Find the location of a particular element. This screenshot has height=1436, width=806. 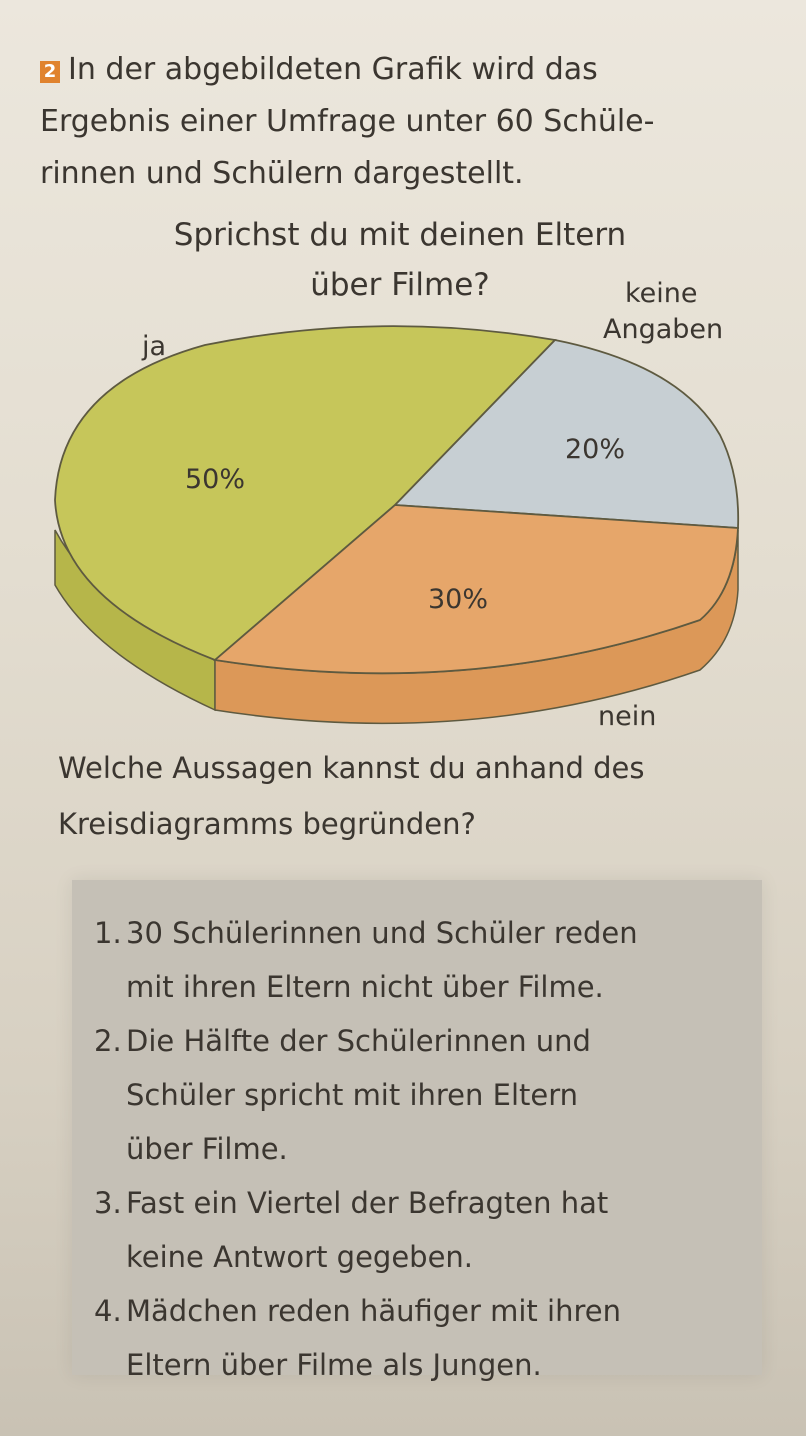

slice-label-angaben: Angaben is located at coordinates (663, 329).